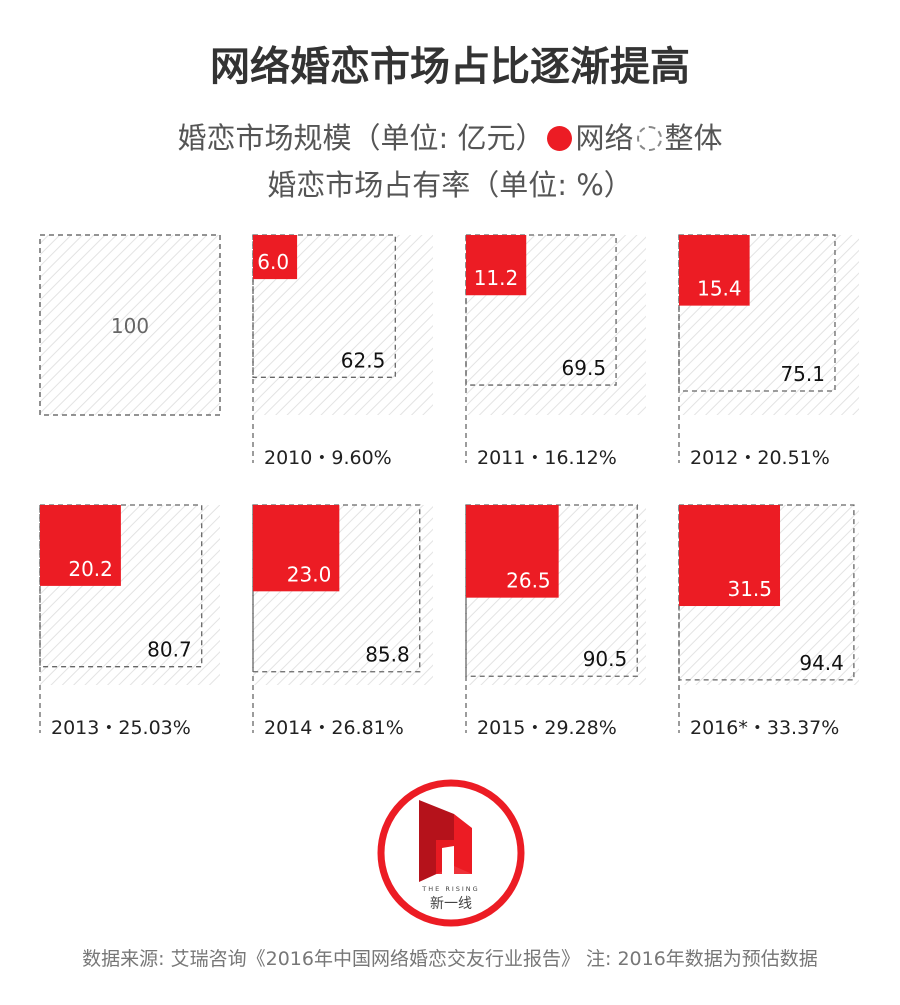 The width and height of the screenshot is (900, 1005). I want to click on year-share-label: 2014・26.81%, so click(334, 728).